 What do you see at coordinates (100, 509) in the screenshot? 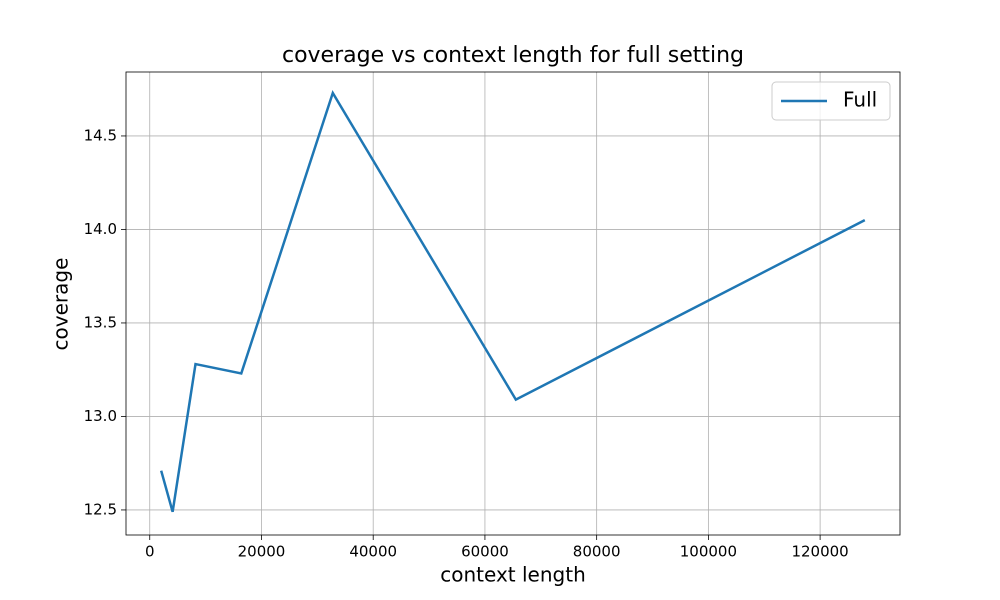
I see `y-tick-label: 12.5` at bounding box center [100, 509].